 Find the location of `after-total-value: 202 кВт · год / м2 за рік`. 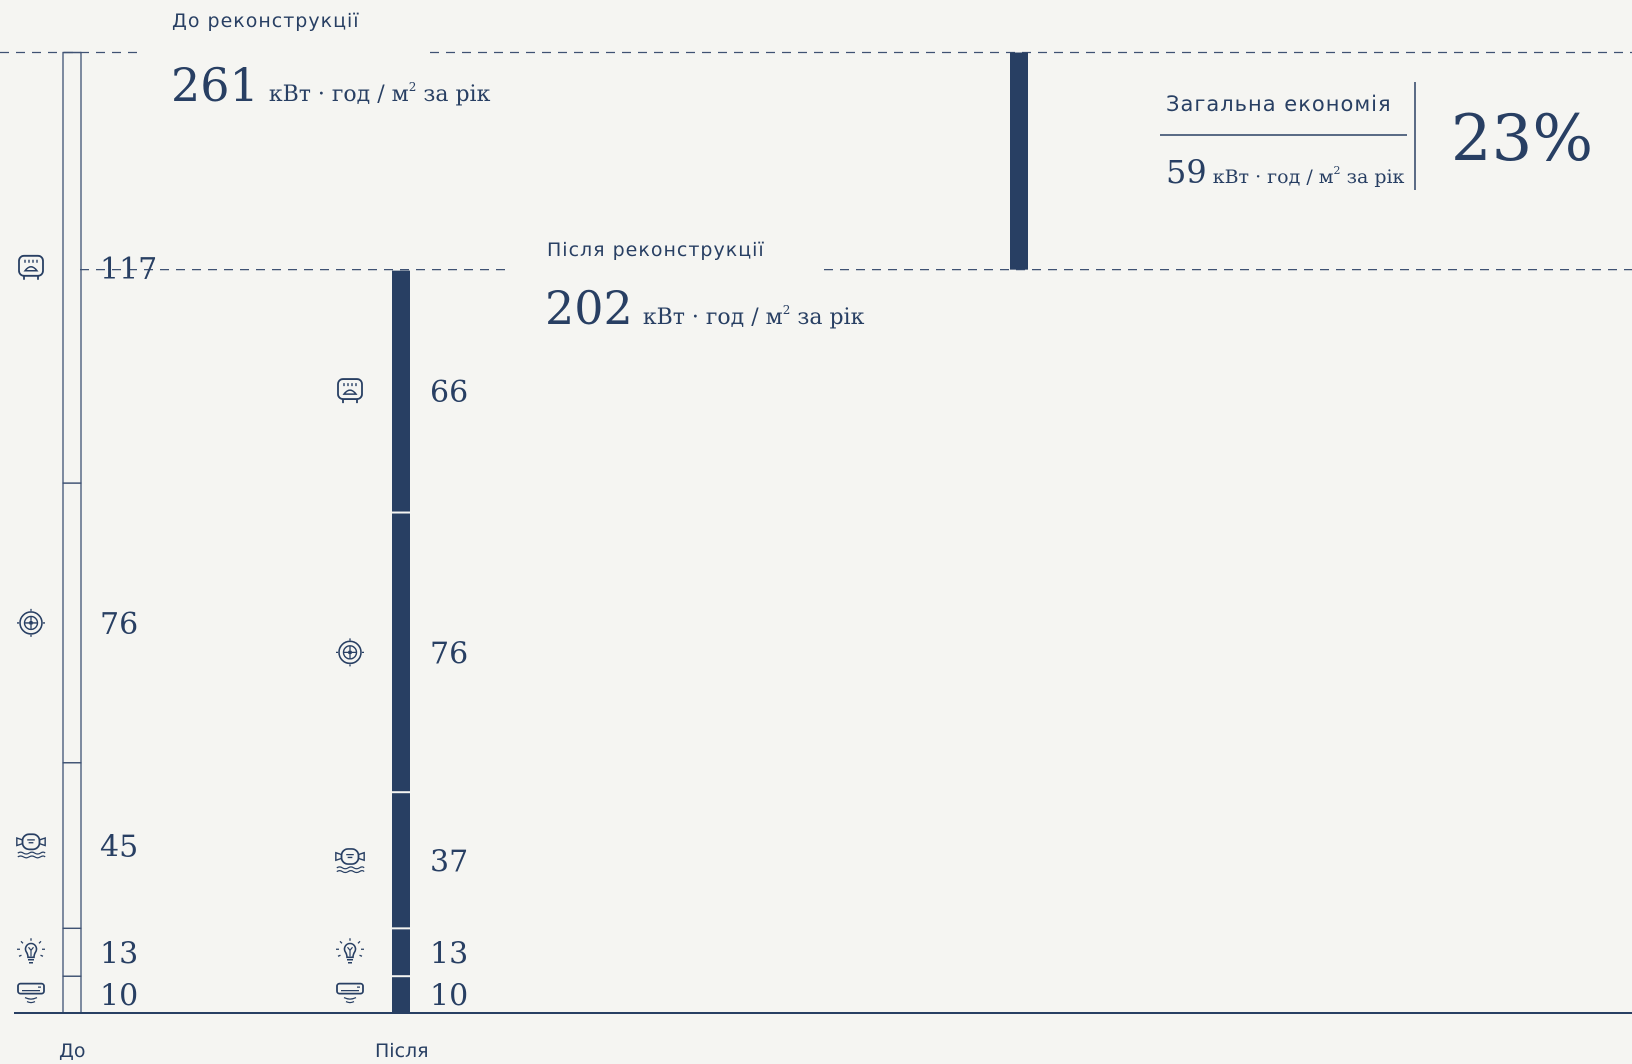

after-total-value: 202 кВт · год / м2 за рік is located at coordinates (705, 308).